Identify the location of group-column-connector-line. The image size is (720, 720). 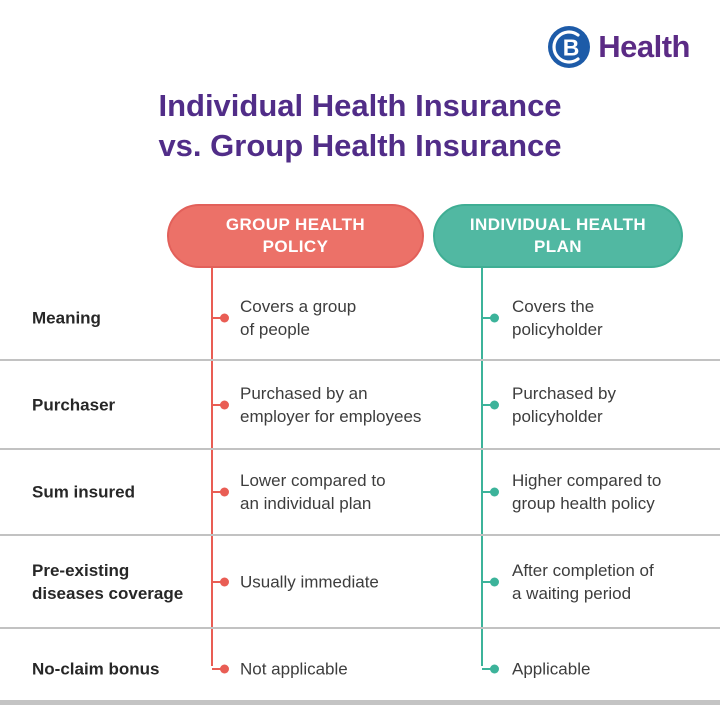
(212, 467).